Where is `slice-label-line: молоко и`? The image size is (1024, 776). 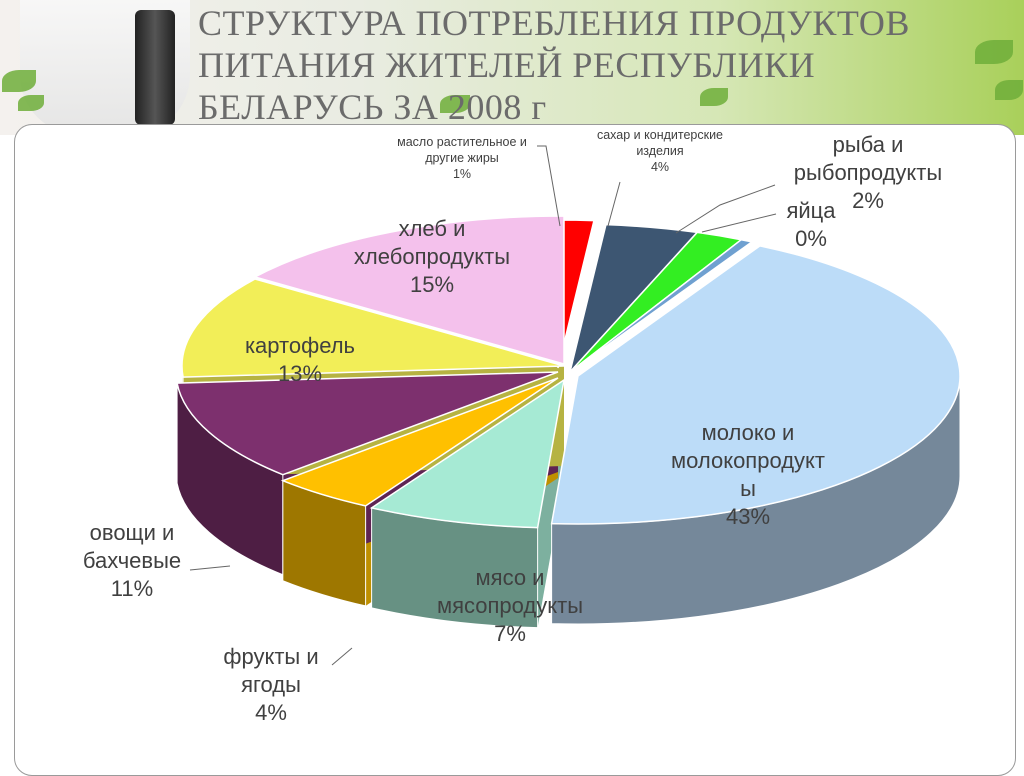 slice-label-line: молоко и is located at coordinates (748, 432).